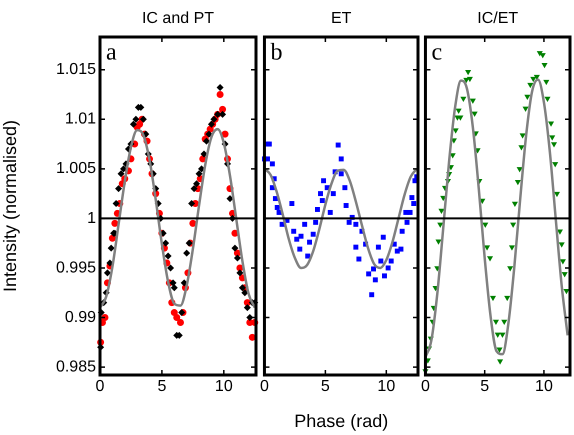 This screenshot has height=435, width=574. Describe the element at coordinates (91, 218) in the screenshot. I see `y-tick-label: 1` at that location.